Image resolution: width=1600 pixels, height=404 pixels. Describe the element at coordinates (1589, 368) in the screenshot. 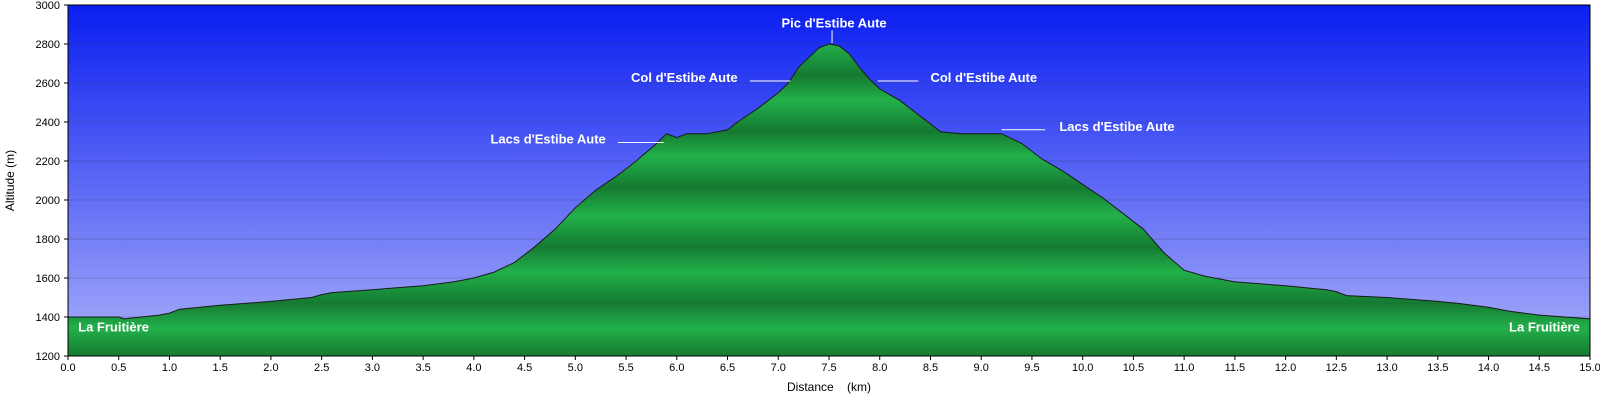

I see `x-tick-label: 15.0` at that location.